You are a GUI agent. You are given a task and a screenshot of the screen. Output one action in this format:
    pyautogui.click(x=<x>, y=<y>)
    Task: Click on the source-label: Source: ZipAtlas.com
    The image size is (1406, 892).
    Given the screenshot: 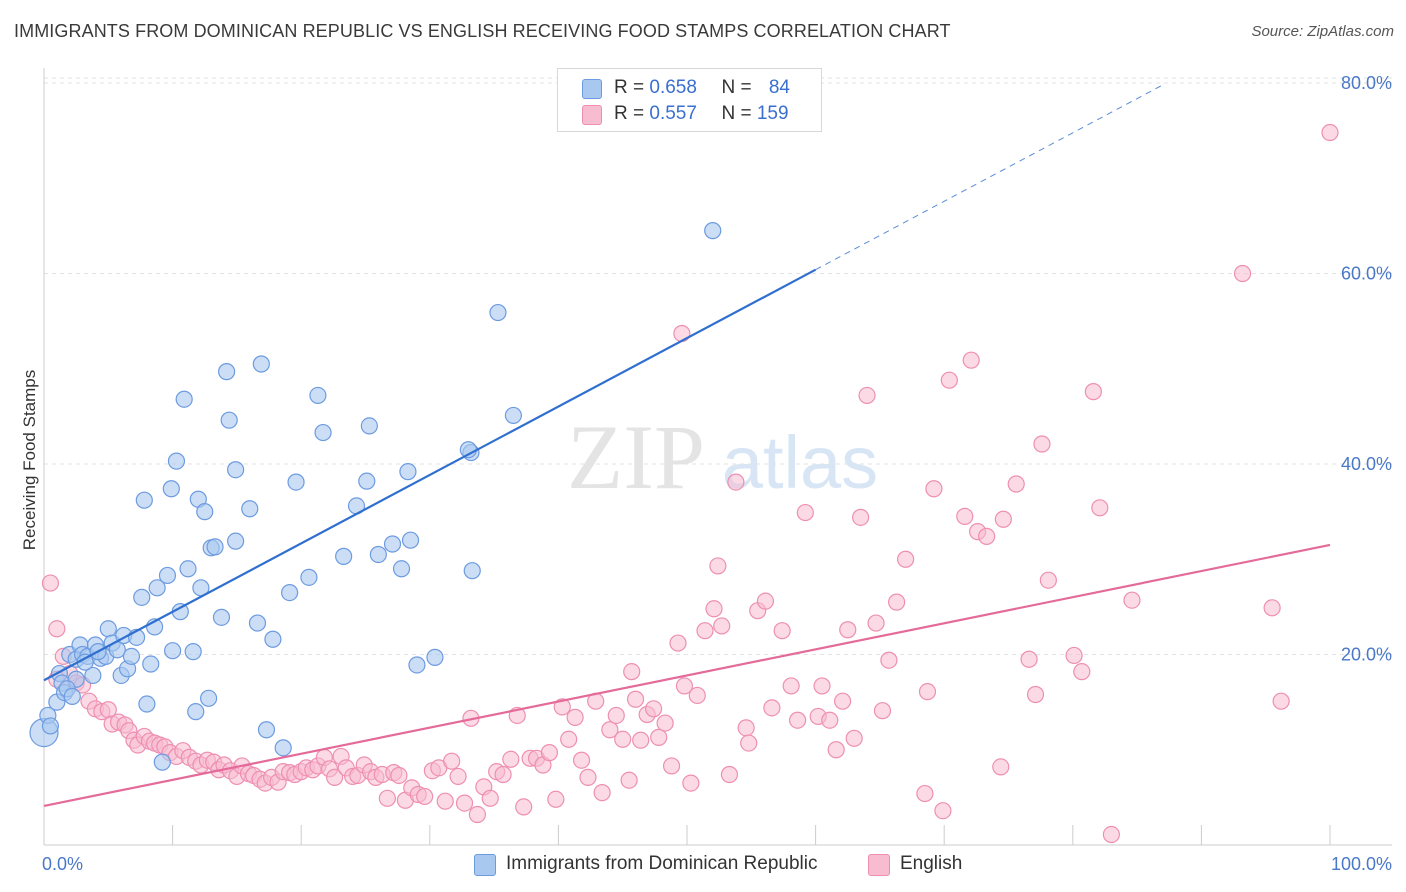 What is the action you would take?
    pyautogui.click(x=1322, y=31)
    